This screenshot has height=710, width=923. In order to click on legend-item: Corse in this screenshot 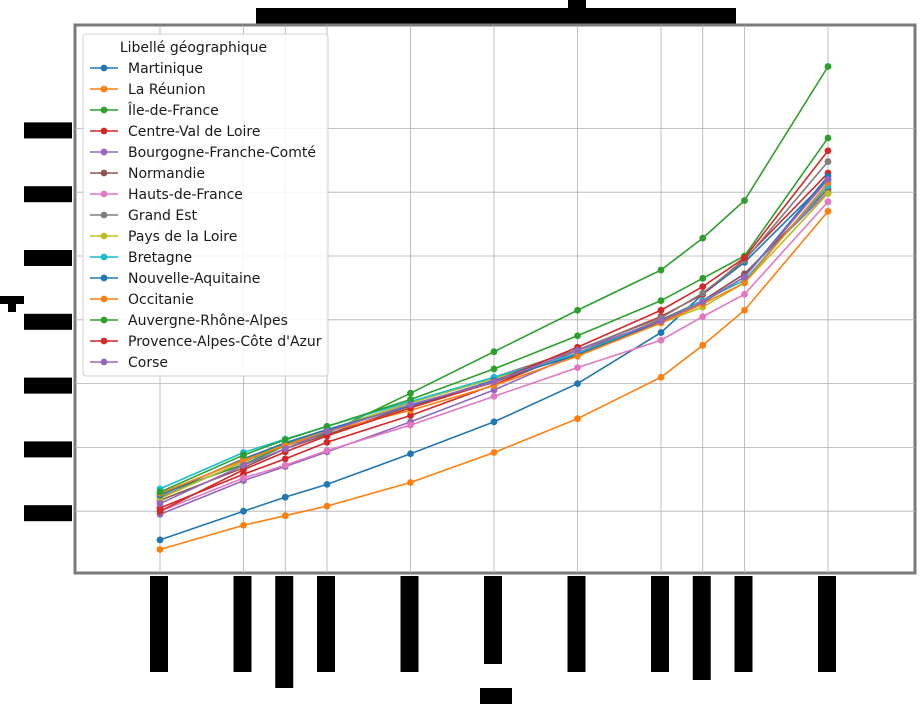, I will do `click(129, 363)`.